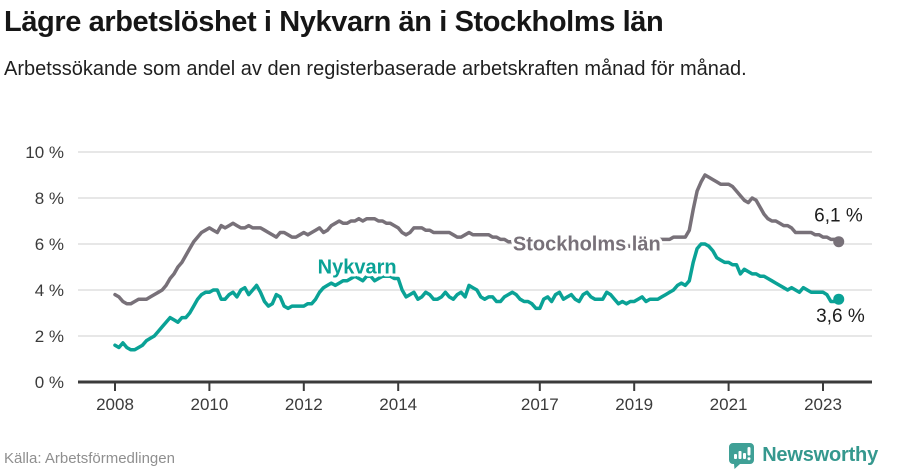 The image size is (900, 474). I want to click on end-dot-nykvarn, so click(839, 299).